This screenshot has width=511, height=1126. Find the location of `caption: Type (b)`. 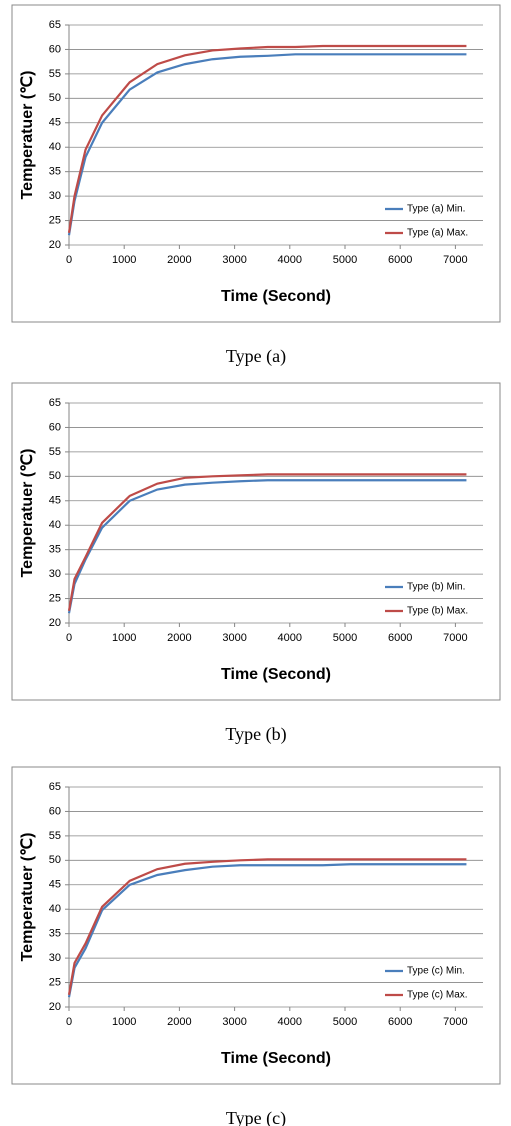

caption: Type (b) is located at coordinates (255, 734).